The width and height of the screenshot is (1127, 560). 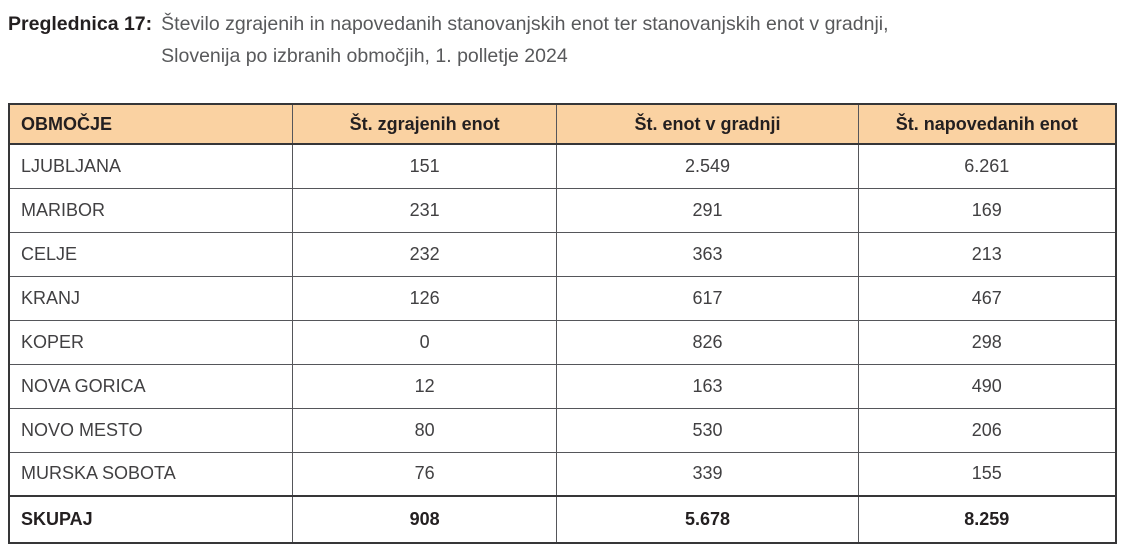 What do you see at coordinates (707, 519) in the screenshot?
I see `total-in-construction-cell: 5.678` at bounding box center [707, 519].